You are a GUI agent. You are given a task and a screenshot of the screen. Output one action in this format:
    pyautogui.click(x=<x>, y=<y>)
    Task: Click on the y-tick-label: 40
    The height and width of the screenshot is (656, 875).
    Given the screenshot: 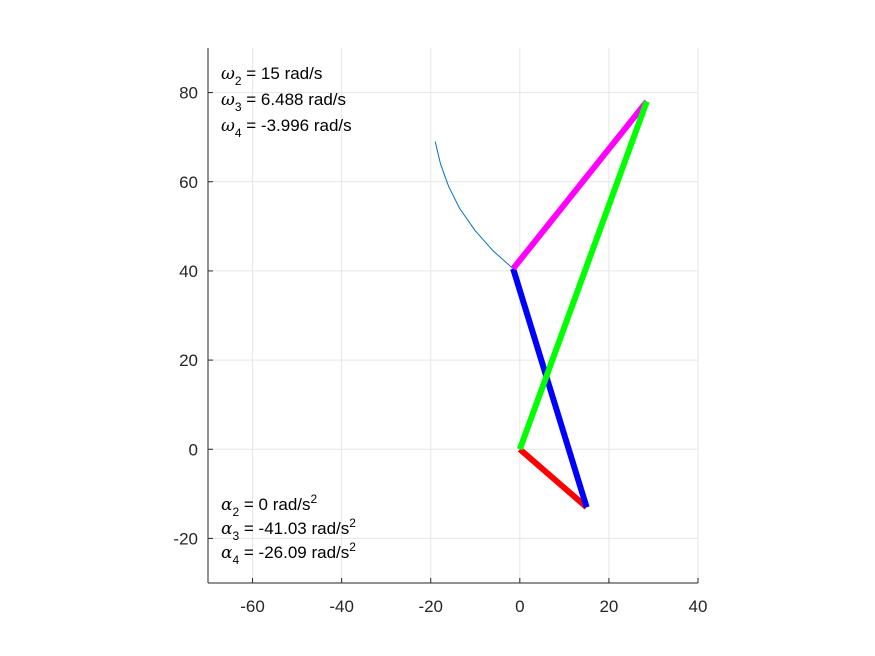 What is the action you would take?
    pyautogui.click(x=188, y=271)
    